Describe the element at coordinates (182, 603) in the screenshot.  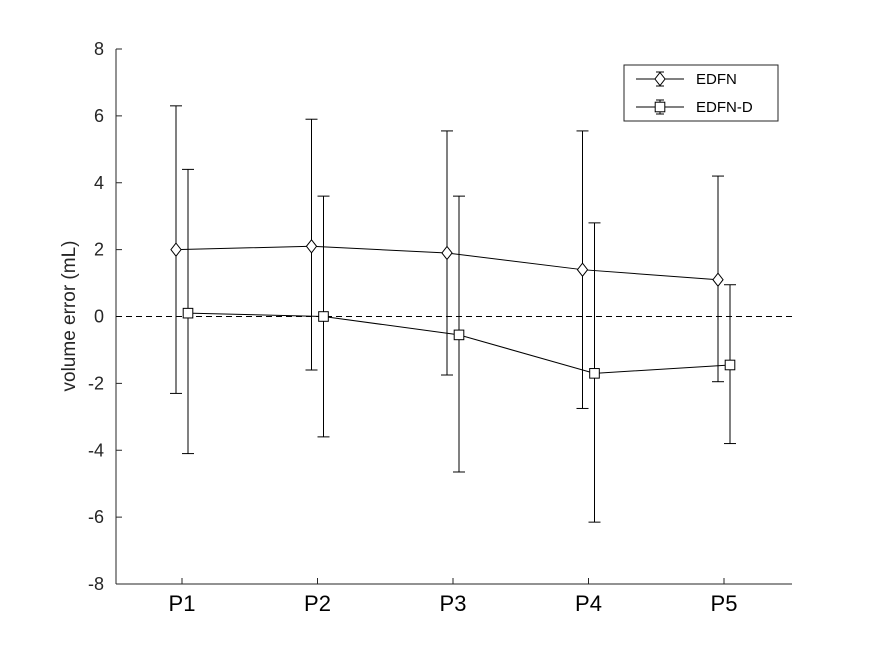
I see `x-tick-label: P1` at that location.